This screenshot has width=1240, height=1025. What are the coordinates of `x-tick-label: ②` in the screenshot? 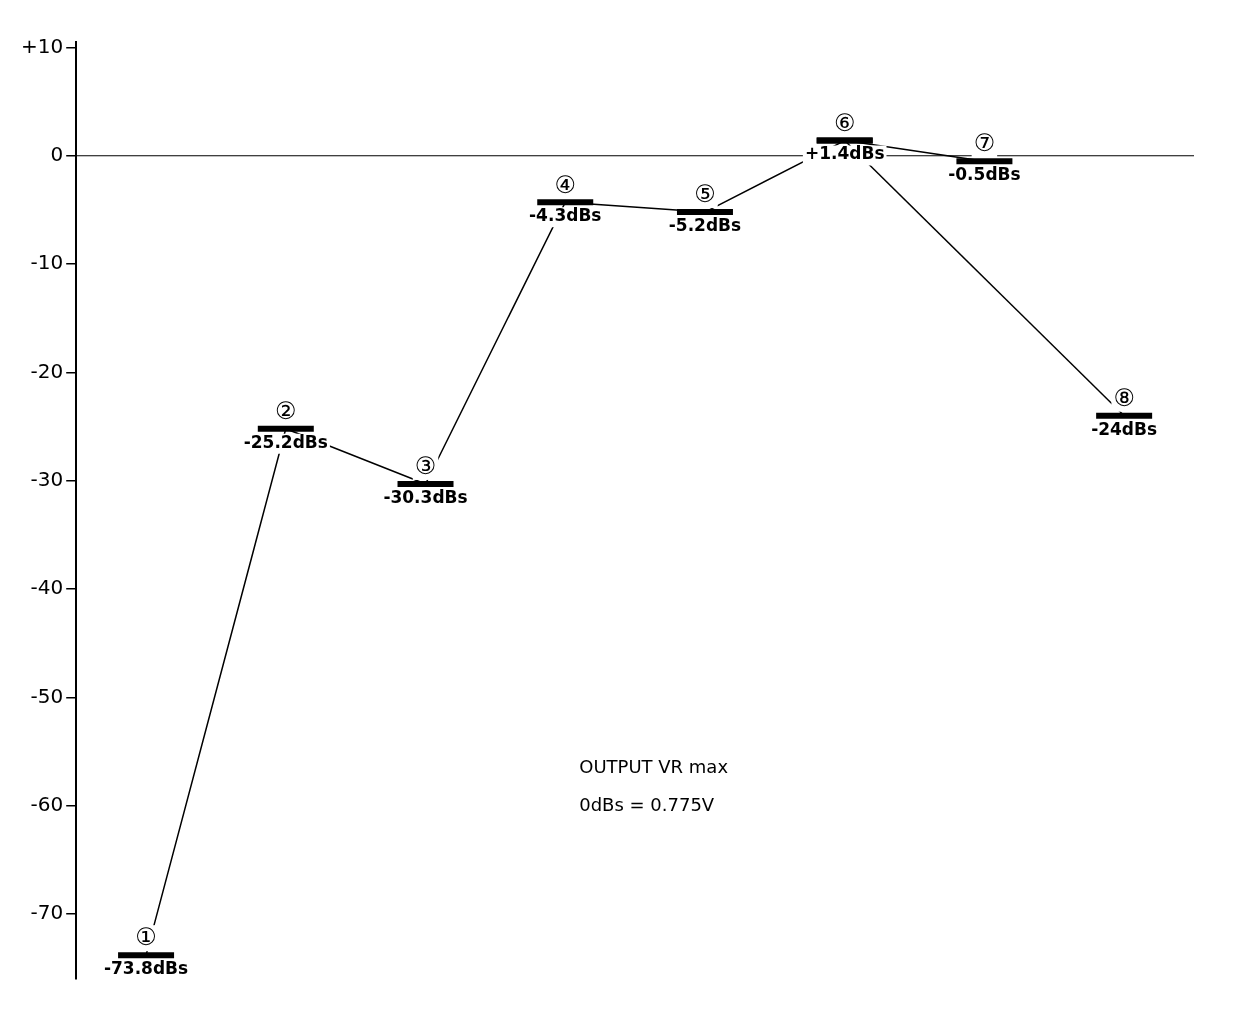 It's located at (286, 410).